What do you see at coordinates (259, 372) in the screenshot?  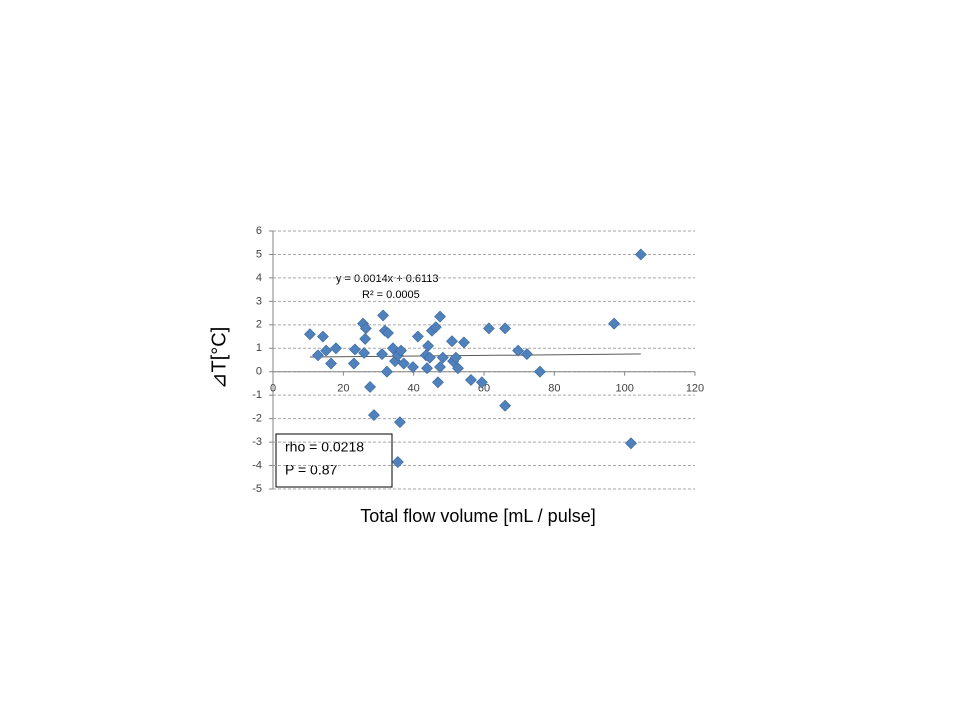 I see `y-tick-label: 0` at bounding box center [259, 372].